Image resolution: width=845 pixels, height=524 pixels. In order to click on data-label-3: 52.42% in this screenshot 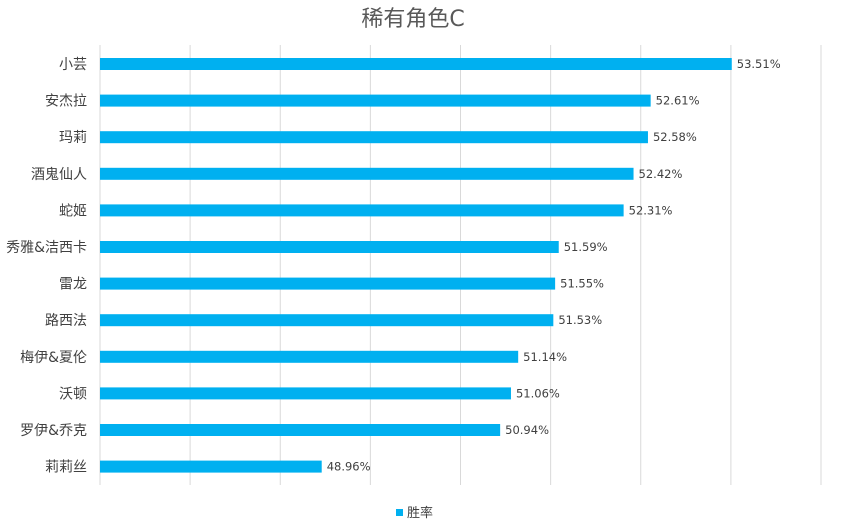, I will do `click(661, 174)`.